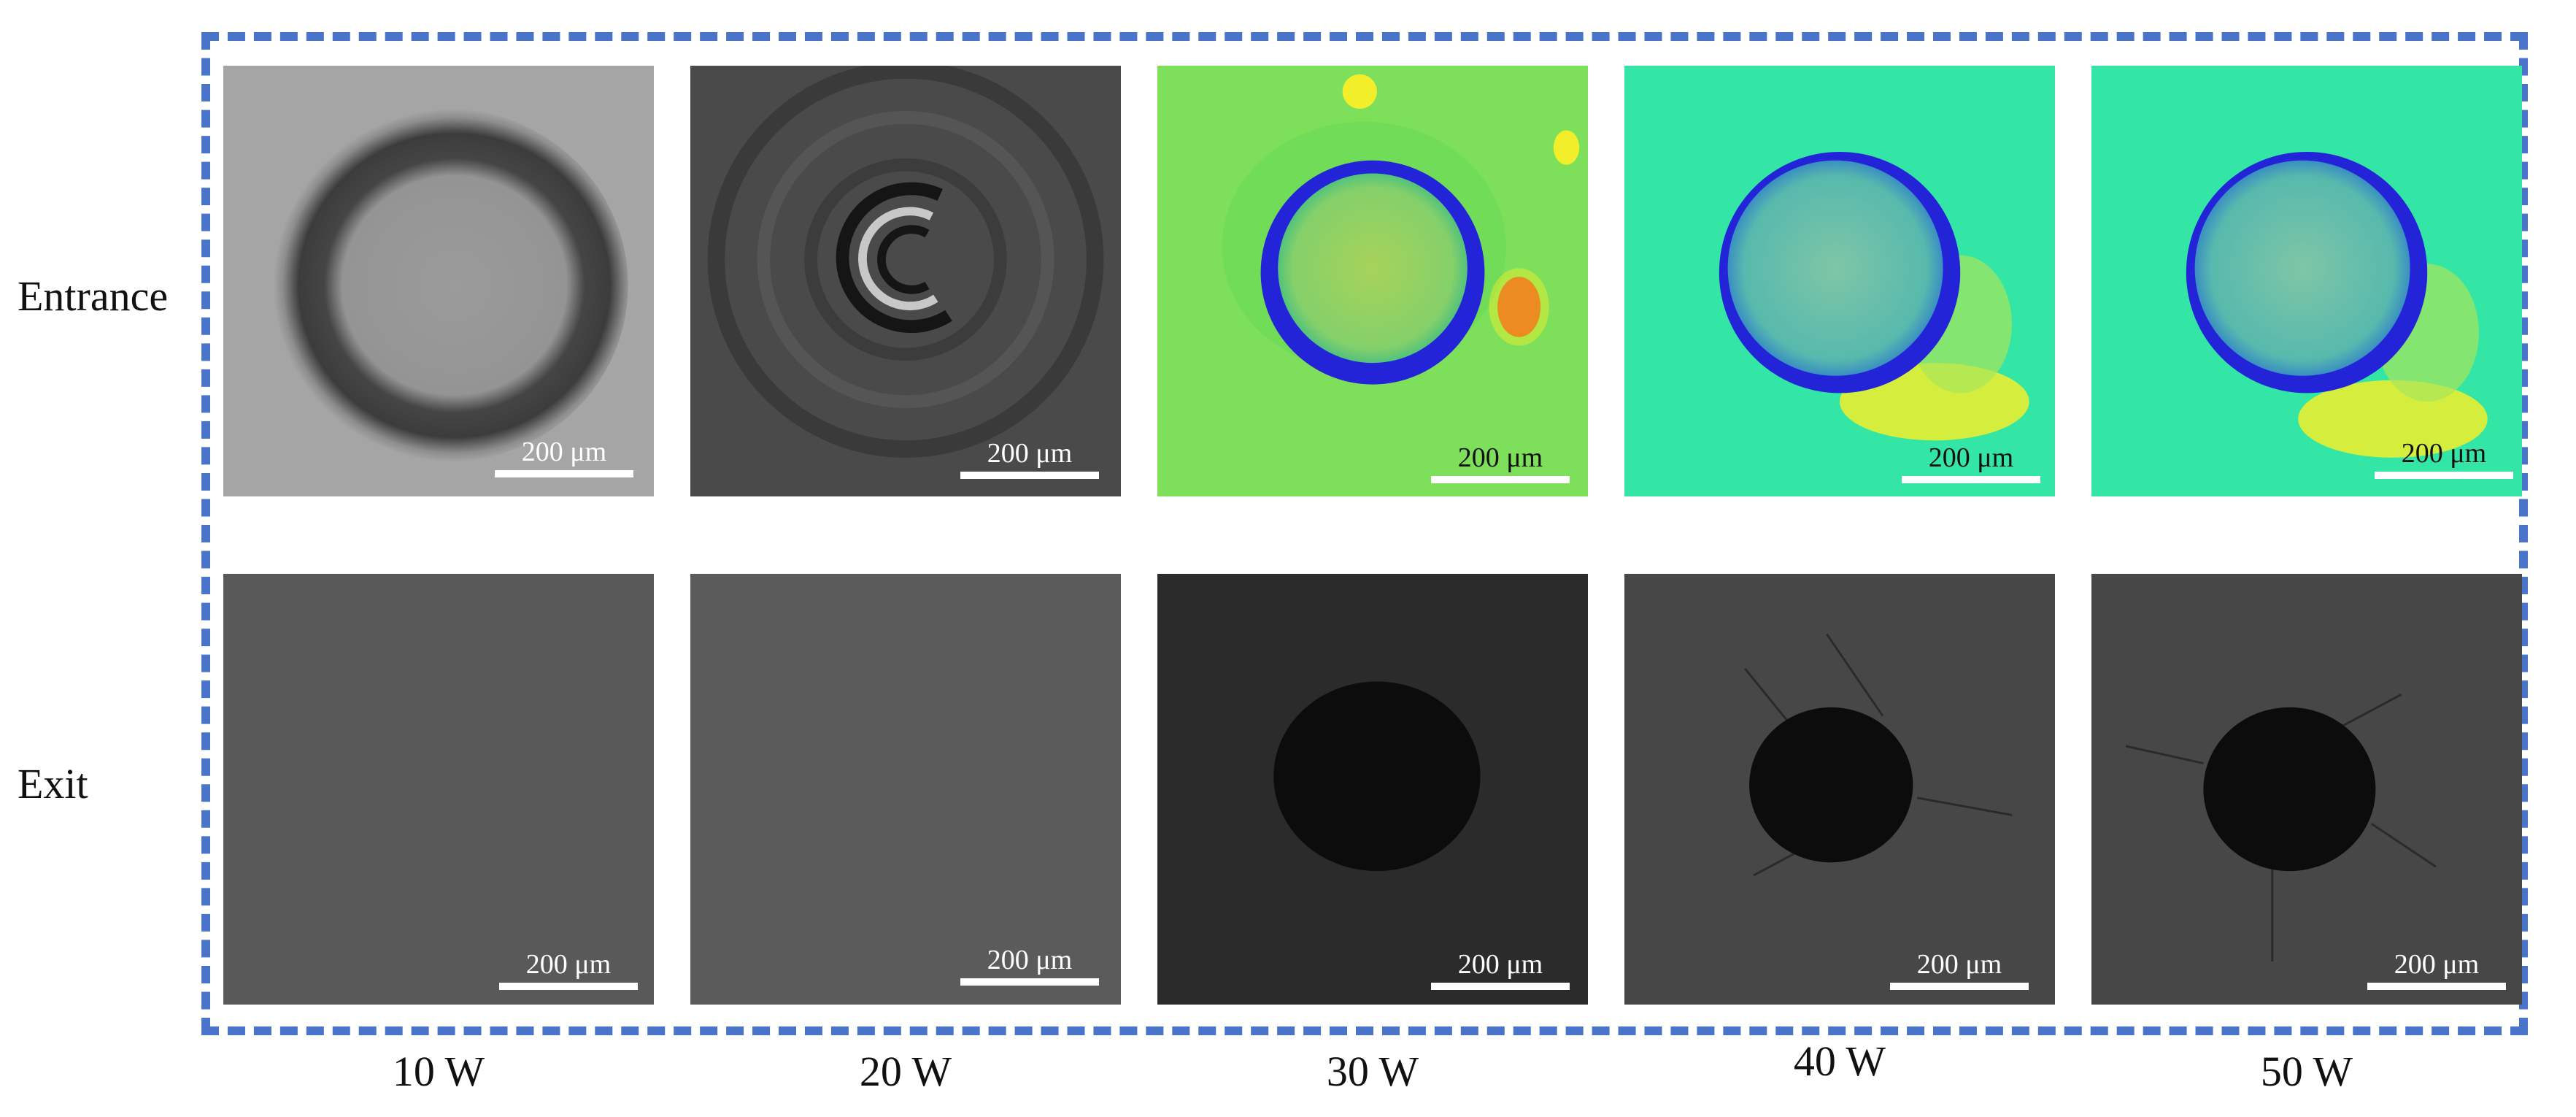  What do you see at coordinates (439, 281) in the screenshot?
I see `entrance-image-10w: 200 μm` at bounding box center [439, 281].